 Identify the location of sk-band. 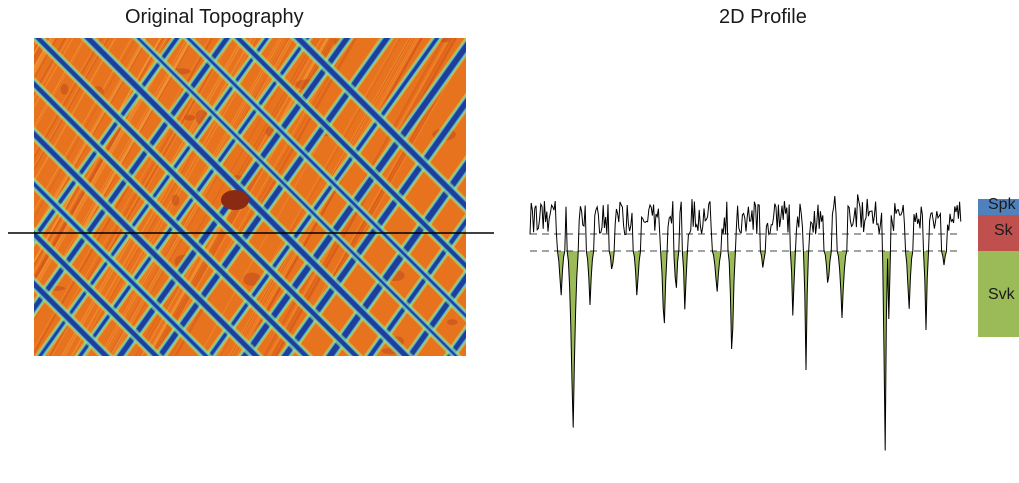
(998, 233).